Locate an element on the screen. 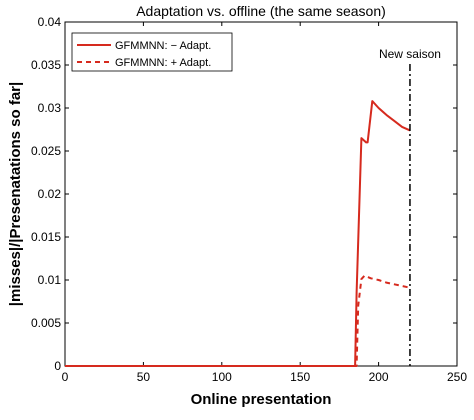 The width and height of the screenshot is (474, 420). y-tick-label: 0.02 is located at coordinates (50, 194).